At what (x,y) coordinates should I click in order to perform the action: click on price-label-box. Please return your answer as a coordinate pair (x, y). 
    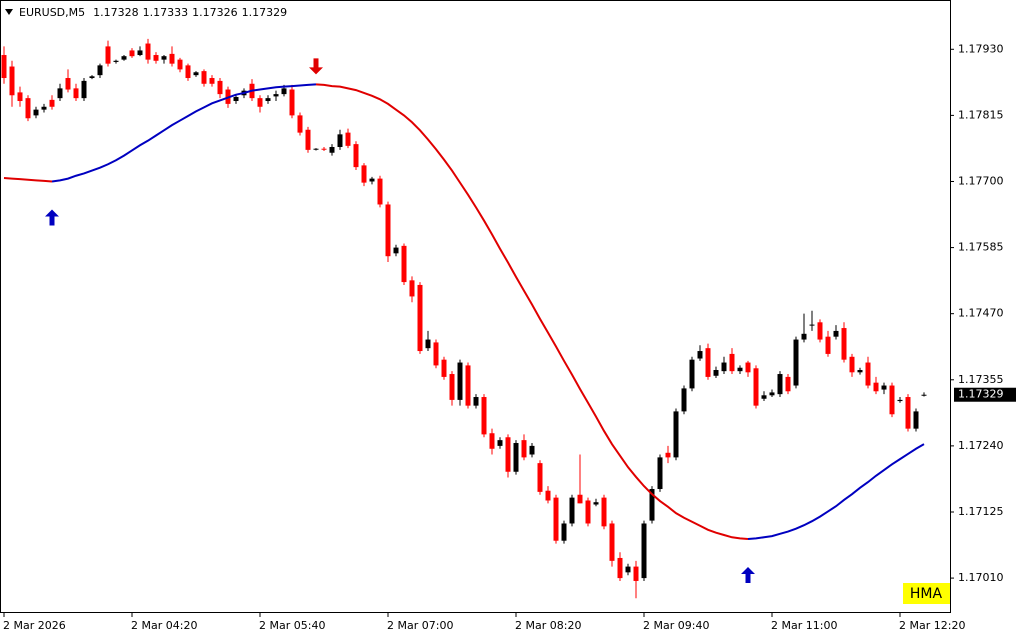
    Looking at the image, I should click on (985, 394).